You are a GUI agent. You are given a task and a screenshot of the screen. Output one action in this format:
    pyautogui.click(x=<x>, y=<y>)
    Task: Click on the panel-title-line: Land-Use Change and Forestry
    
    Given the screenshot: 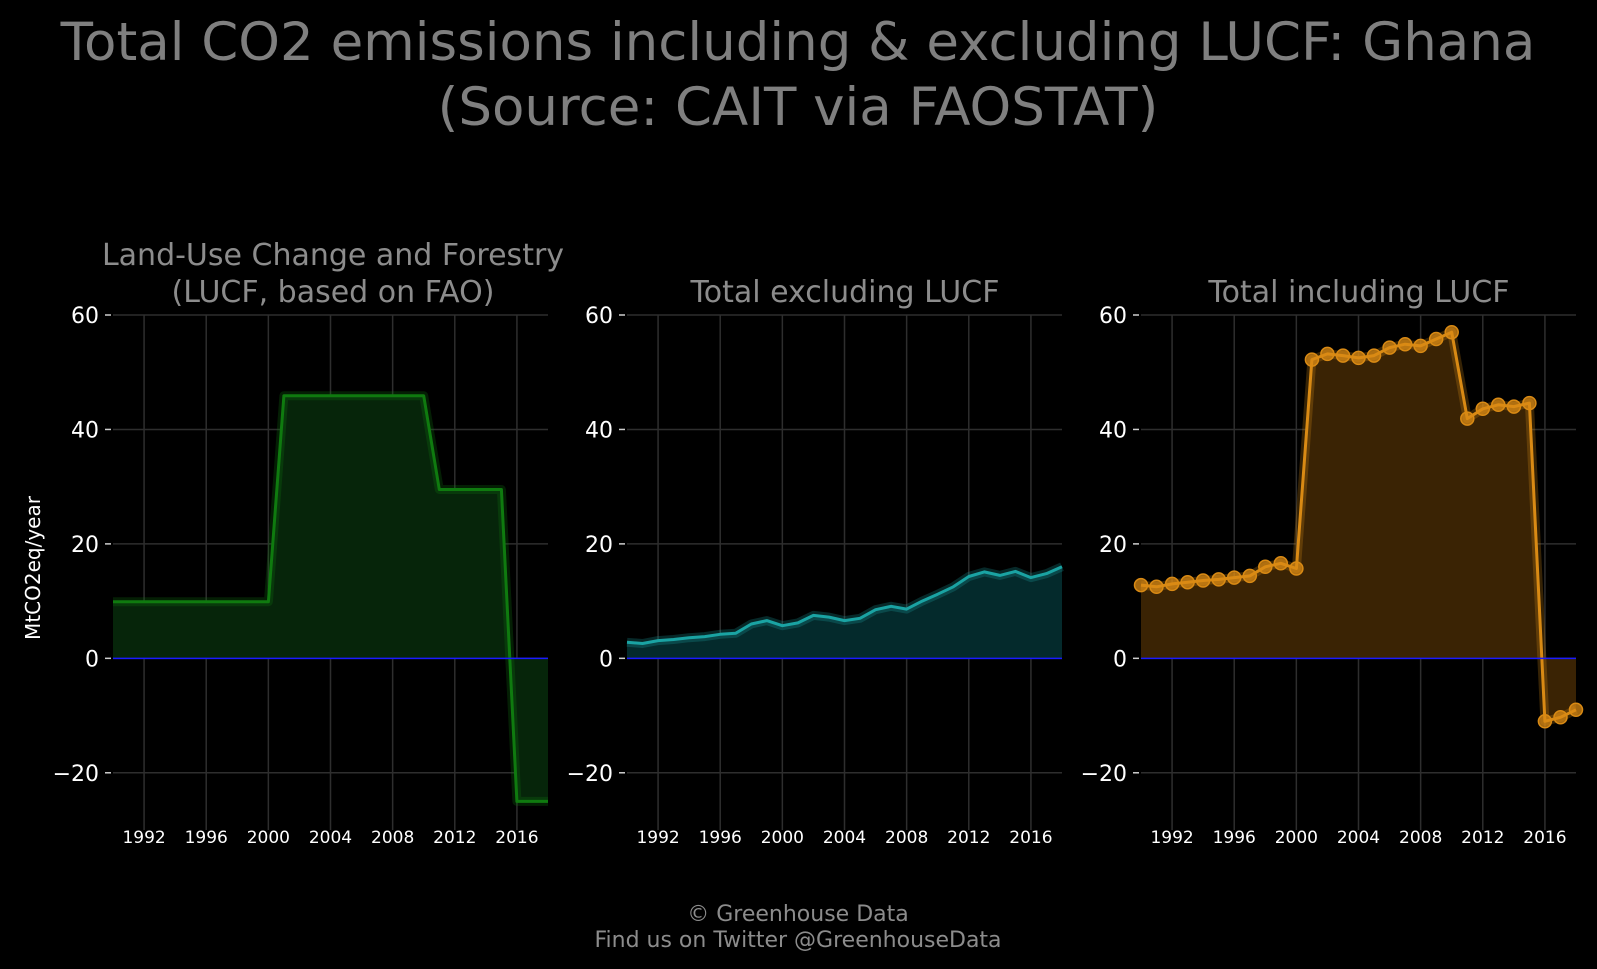 What is the action you would take?
    pyautogui.click(x=333, y=255)
    